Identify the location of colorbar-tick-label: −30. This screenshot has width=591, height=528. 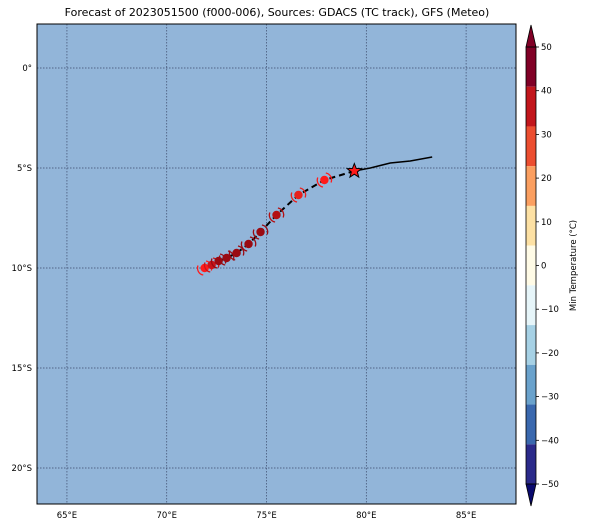
(550, 398).